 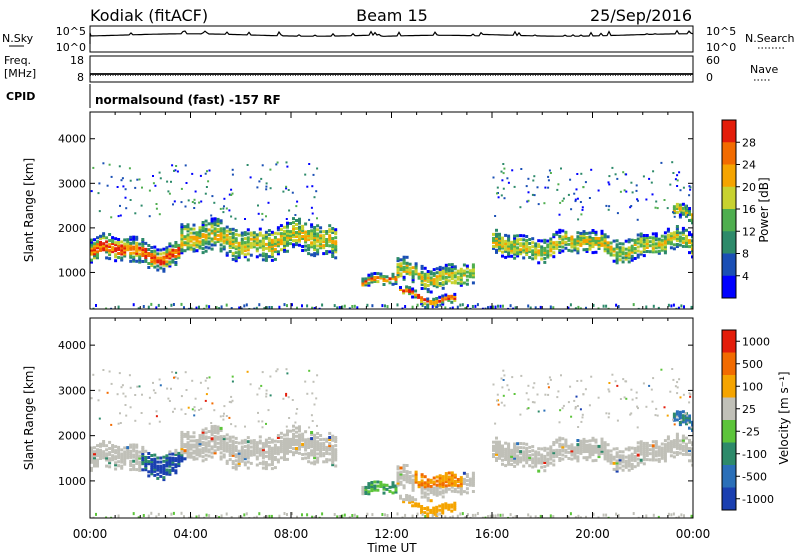 What do you see at coordinates (72, 345) in the screenshot?
I see `velocity-ytick-label-3: 4000` at bounding box center [72, 345].